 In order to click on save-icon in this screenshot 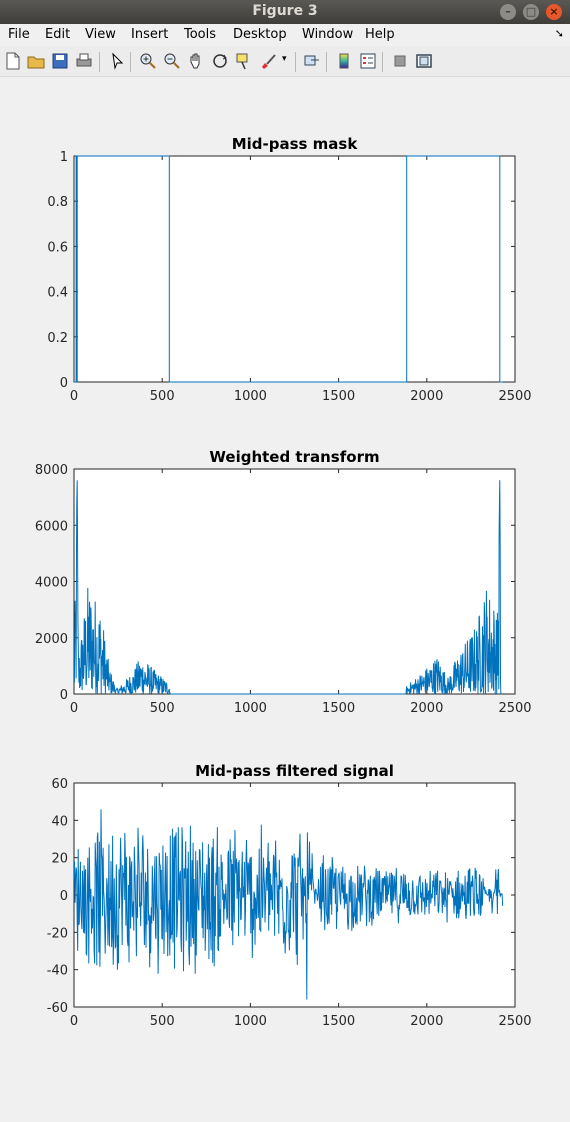, I will do `click(60, 61)`.